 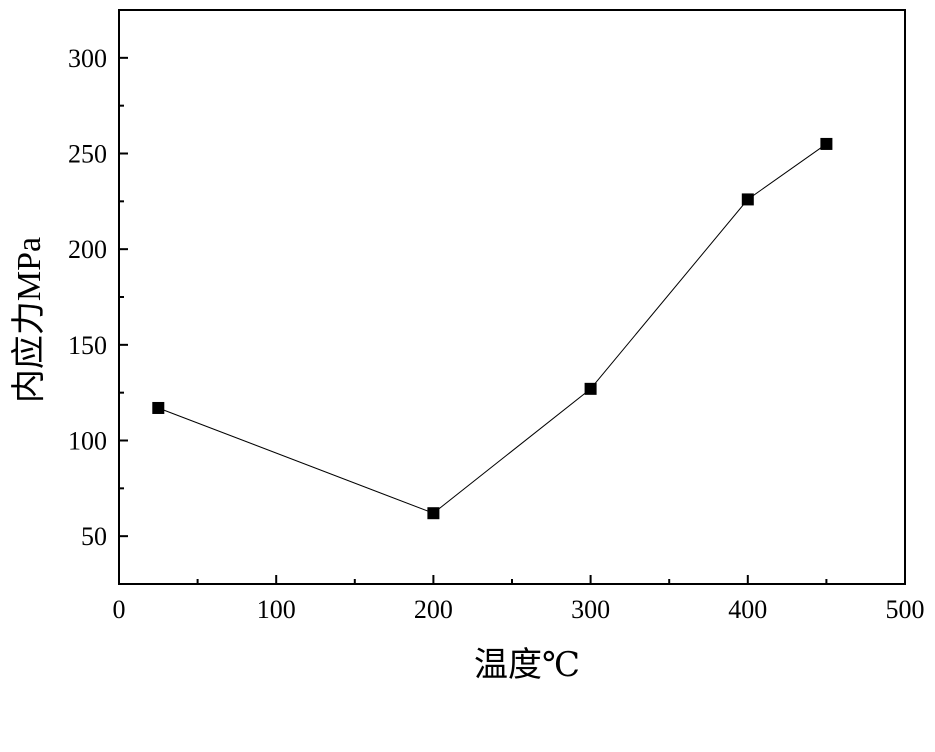 What do you see at coordinates (590, 609) in the screenshot?
I see `x-tick-label: 300` at bounding box center [590, 609].